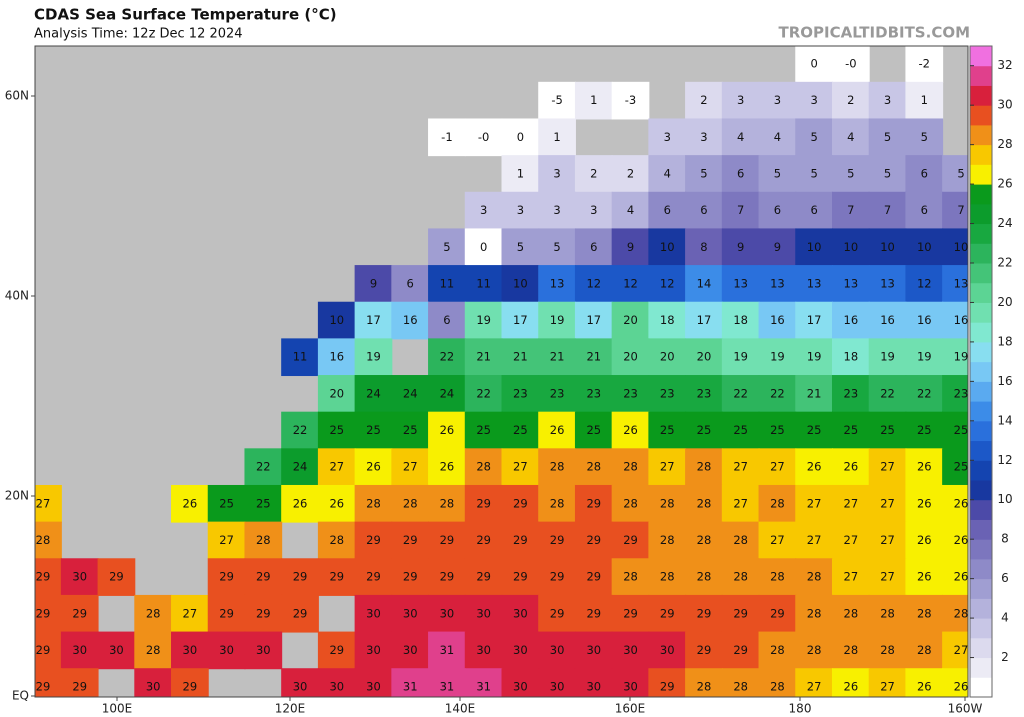 Image resolution: width=1024 pixels, height=717 pixels. I want to click on sst-label: 6, so click(924, 173).